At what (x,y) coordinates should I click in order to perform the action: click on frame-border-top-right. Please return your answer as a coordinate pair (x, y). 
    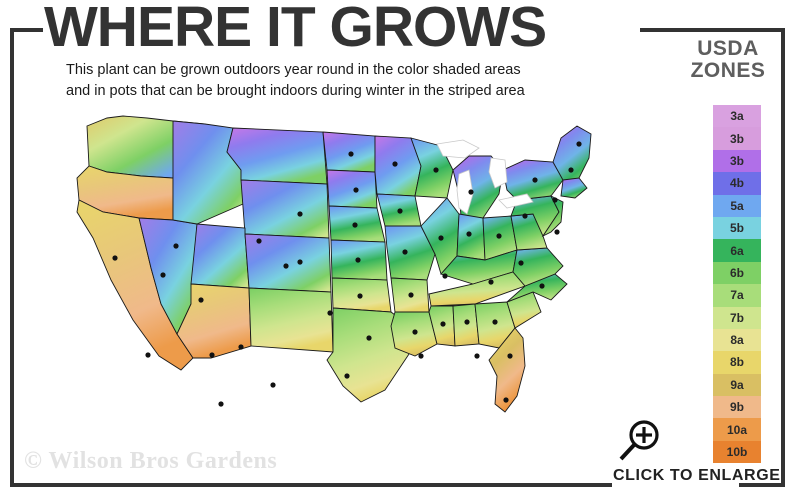
    Looking at the image, I should click on (712, 30).